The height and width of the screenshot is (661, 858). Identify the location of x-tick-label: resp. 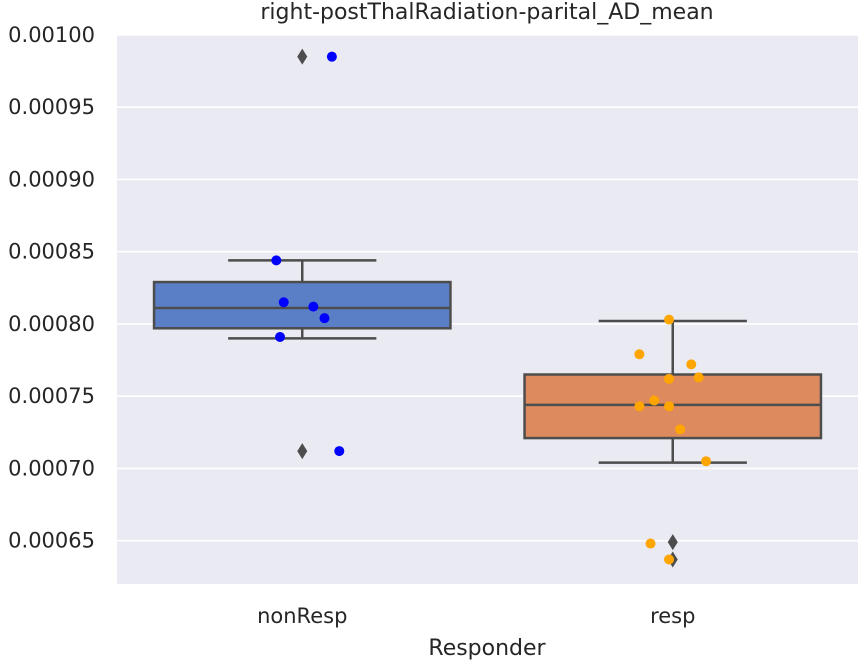
(672, 616).